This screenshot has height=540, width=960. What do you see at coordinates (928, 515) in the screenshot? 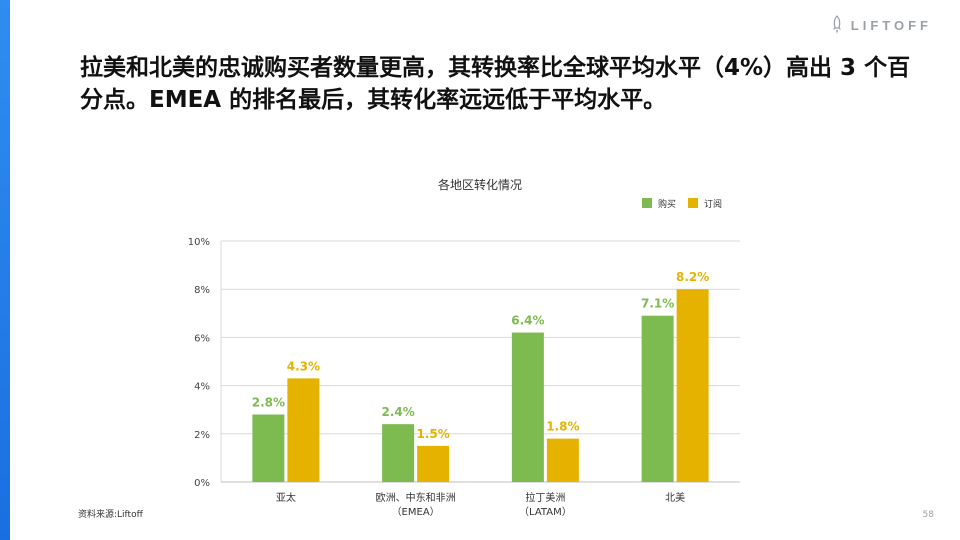
I see `page-number: 58` at bounding box center [928, 515].